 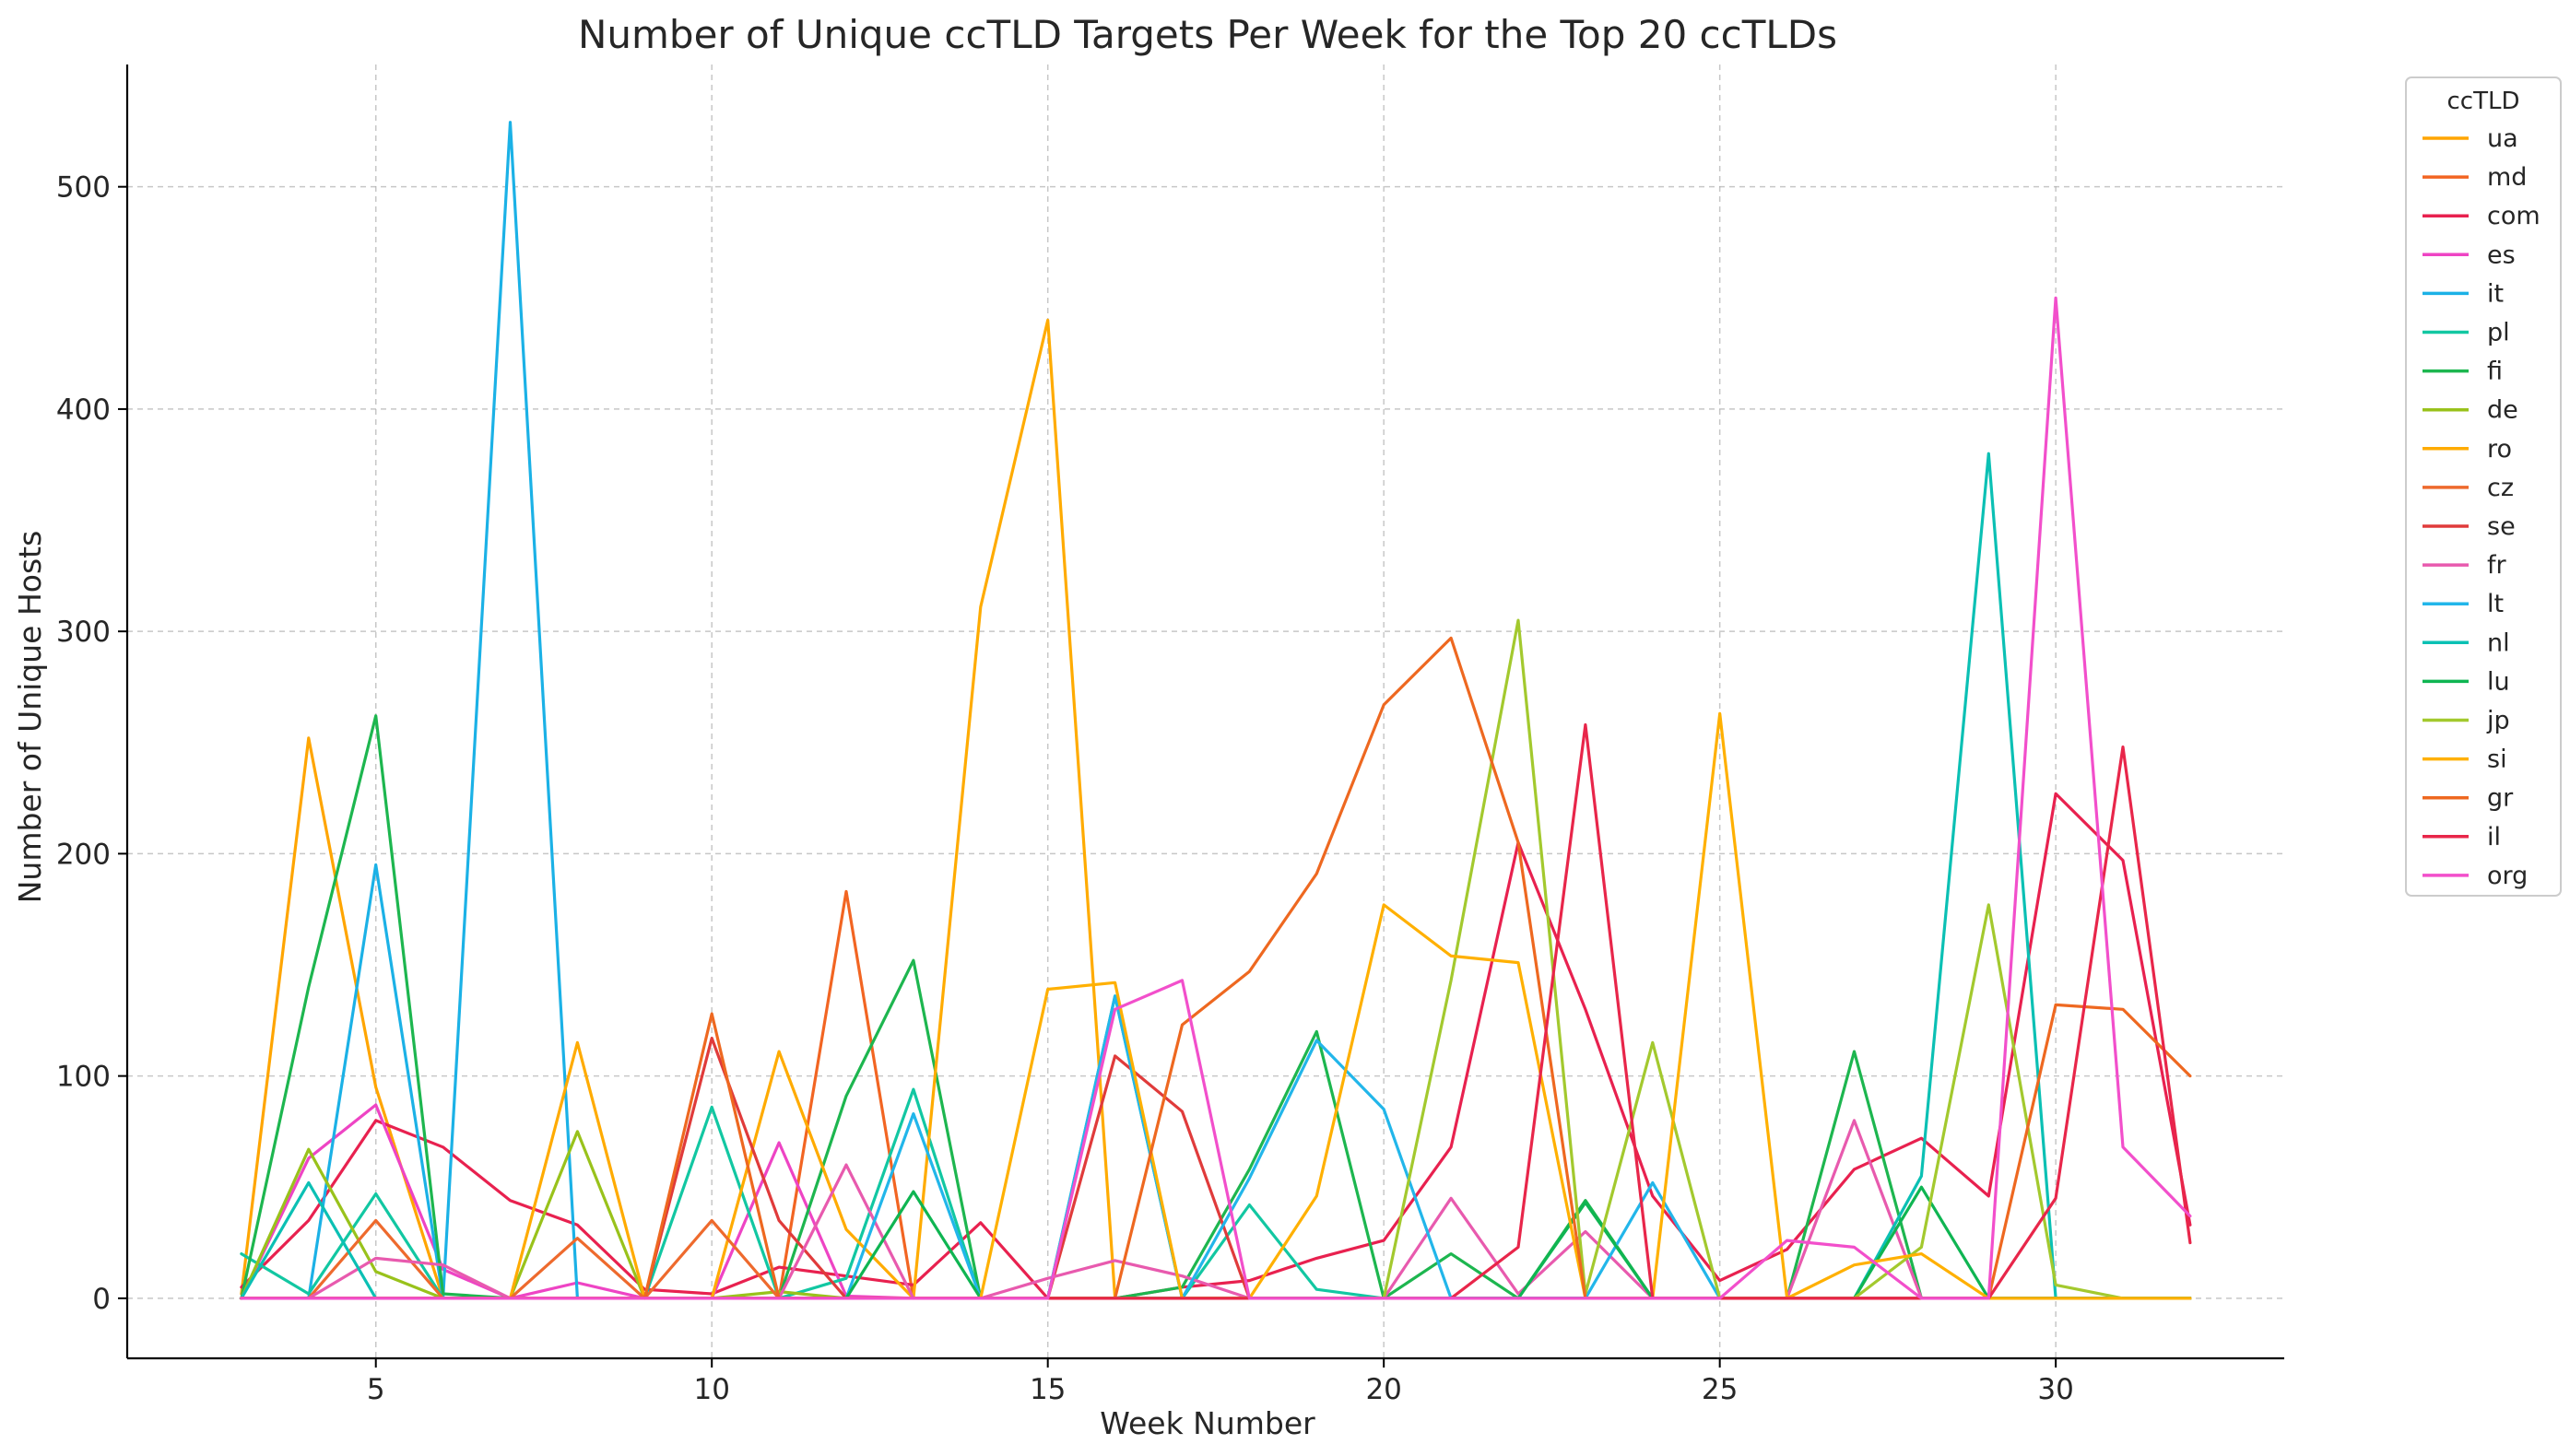 I want to click on legend-entry-si: si, so click(x=2465, y=760).